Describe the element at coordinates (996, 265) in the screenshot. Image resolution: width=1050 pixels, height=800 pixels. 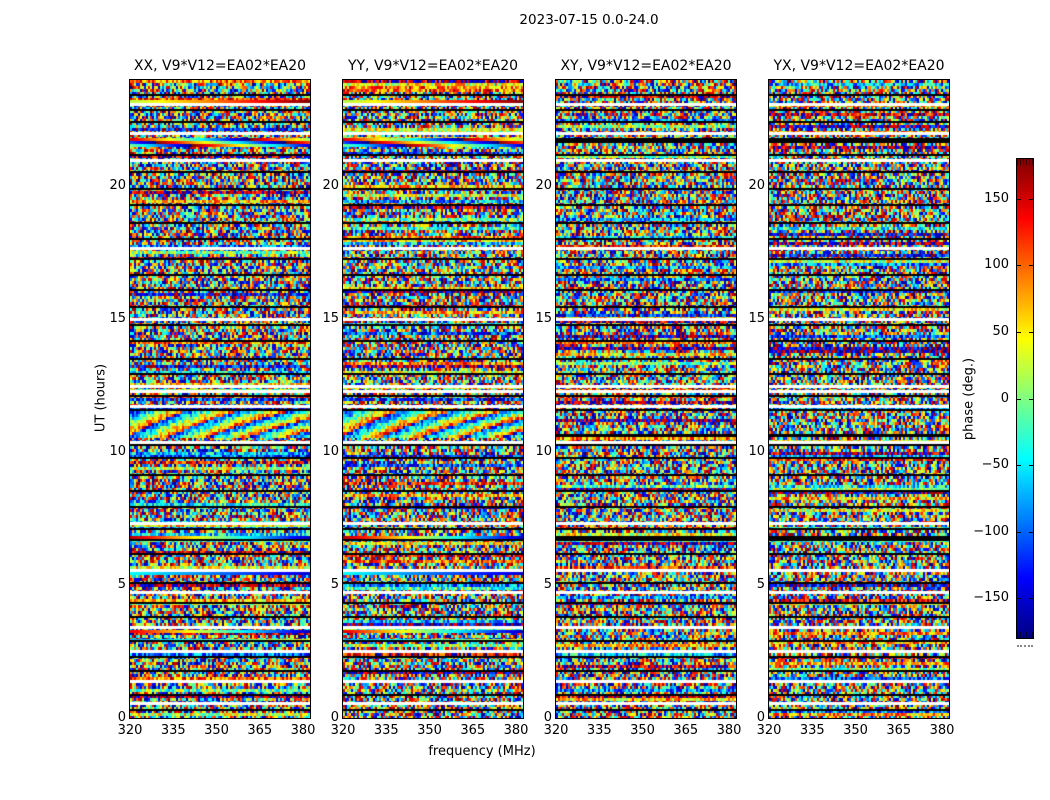
I see `colorbar-tick-label: 100` at that location.